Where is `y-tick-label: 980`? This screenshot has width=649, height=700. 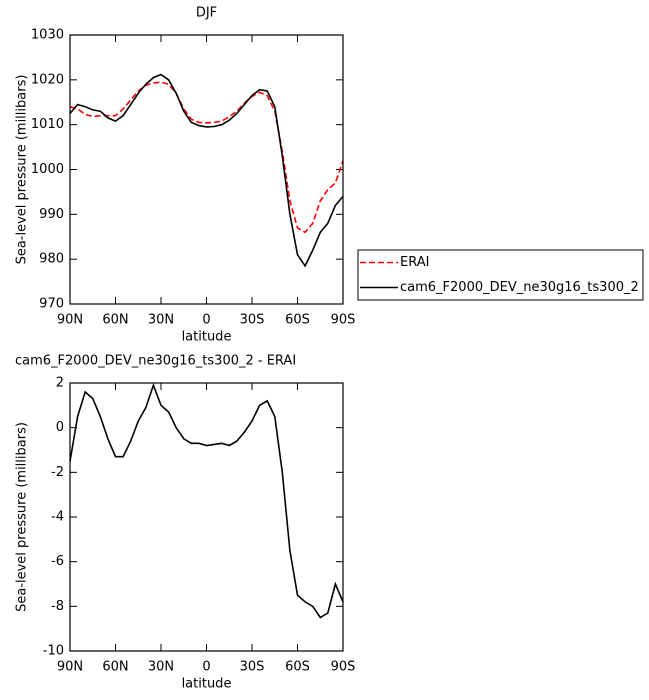
y-tick-label: 980 is located at coordinates (51, 259).